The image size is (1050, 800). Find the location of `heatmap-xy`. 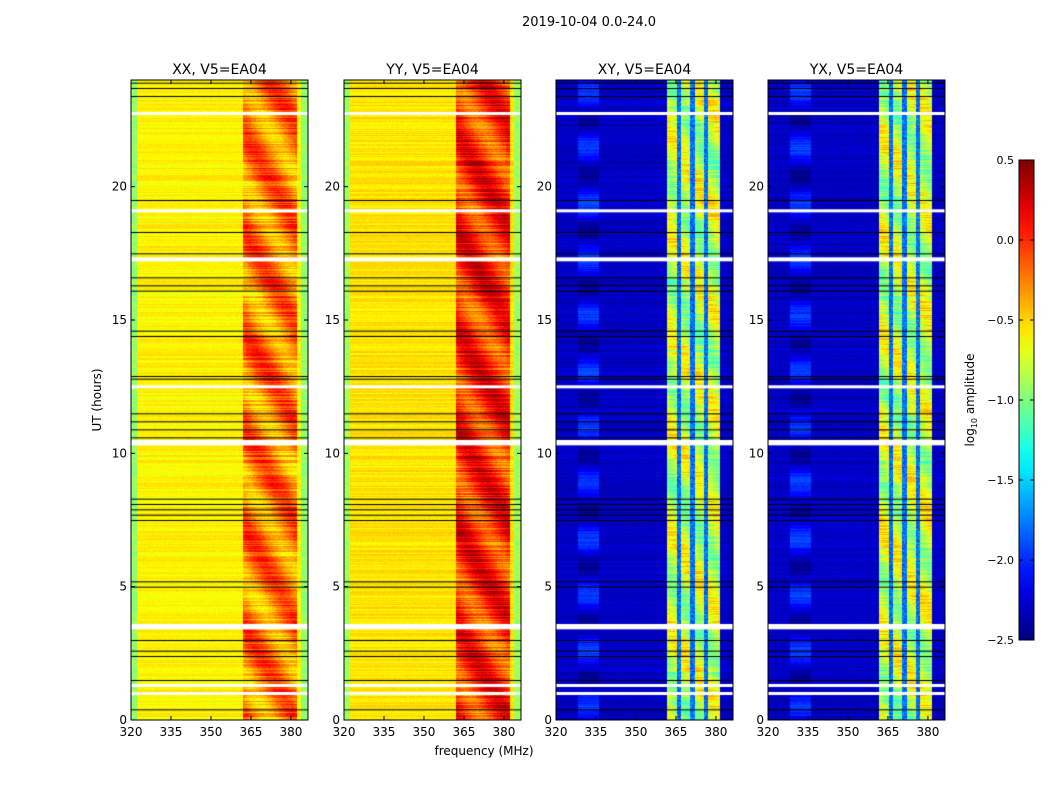

heatmap-xy is located at coordinates (644, 400).